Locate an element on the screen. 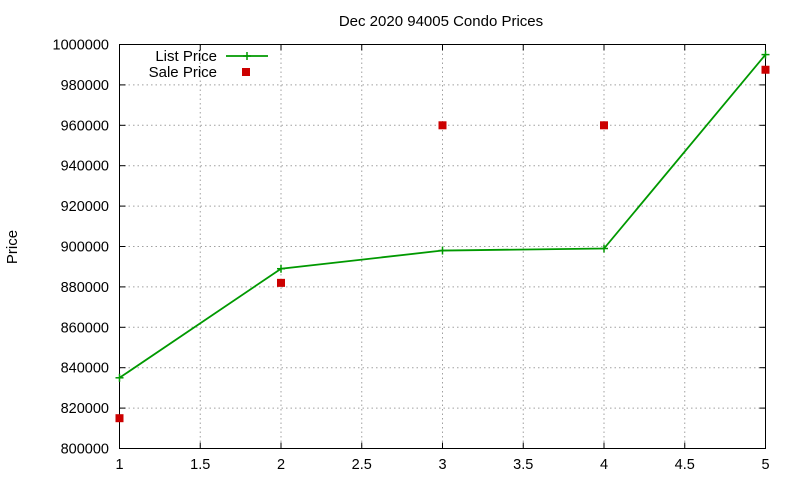 This screenshot has height=480, width=800. legend-label-list-price: List Price is located at coordinates (186, 56).